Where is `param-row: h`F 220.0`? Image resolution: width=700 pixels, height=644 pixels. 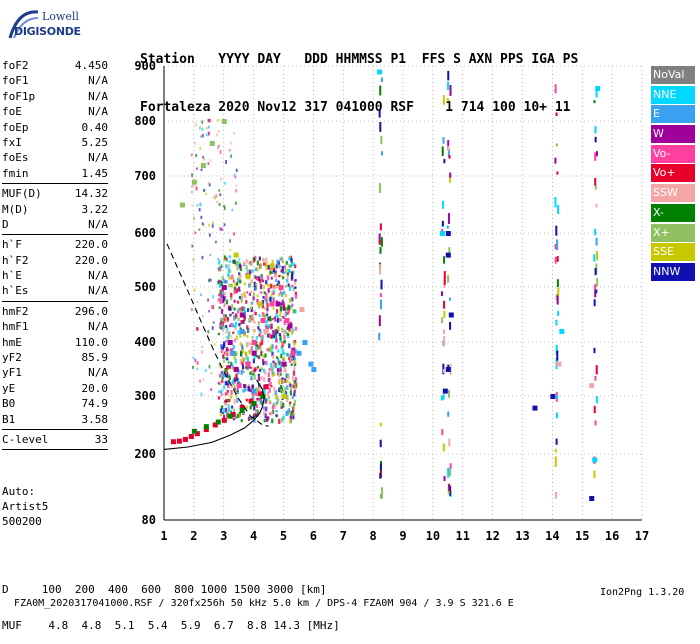 param-row: h`F 220.0 is located at coordinates (55, 244).